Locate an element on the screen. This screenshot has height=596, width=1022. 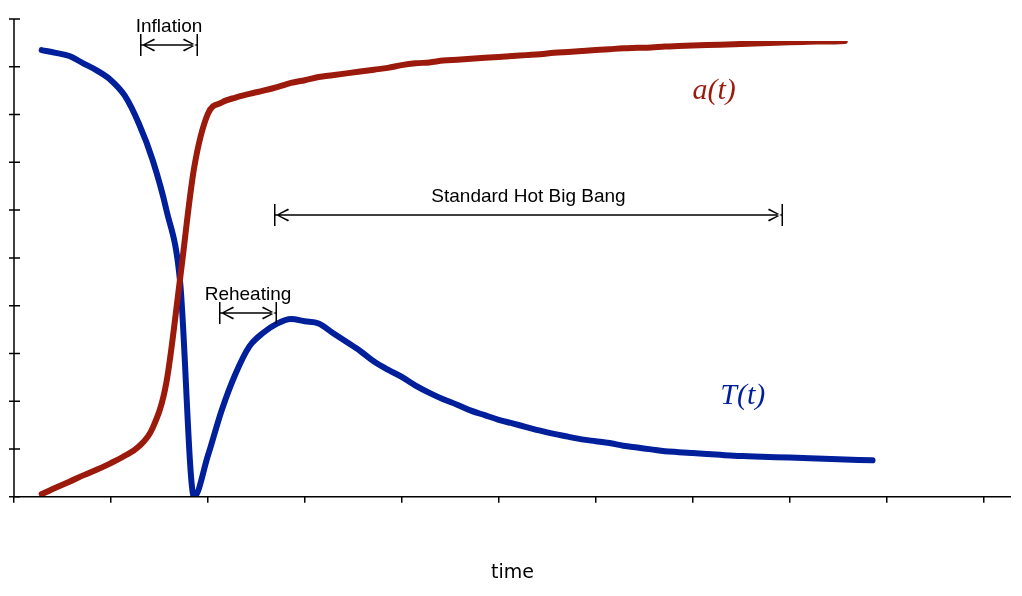
text: Inflation is located at coordinates (169, 26).